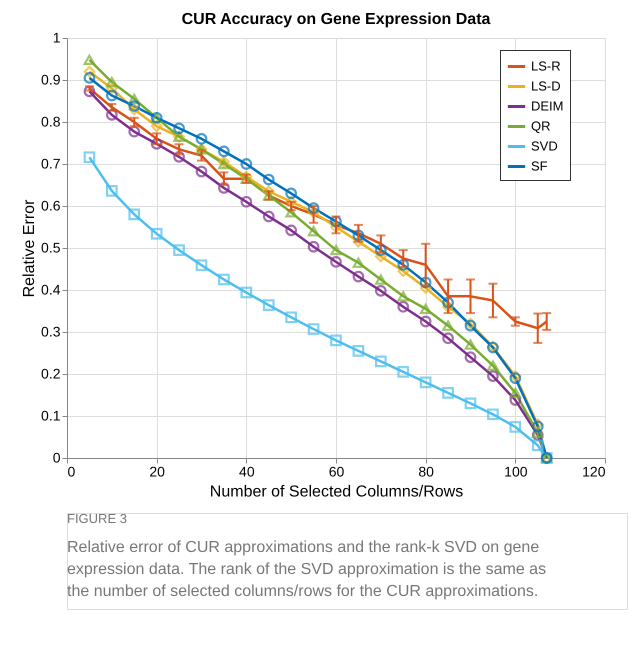 The width and height of the screenshot is (643, 672). What do you see at coordinates (336, 19) in the screenshot?
I see `chart-title: CUR Accuracy on Gene Expression Data` at bounding box center [336, 19].